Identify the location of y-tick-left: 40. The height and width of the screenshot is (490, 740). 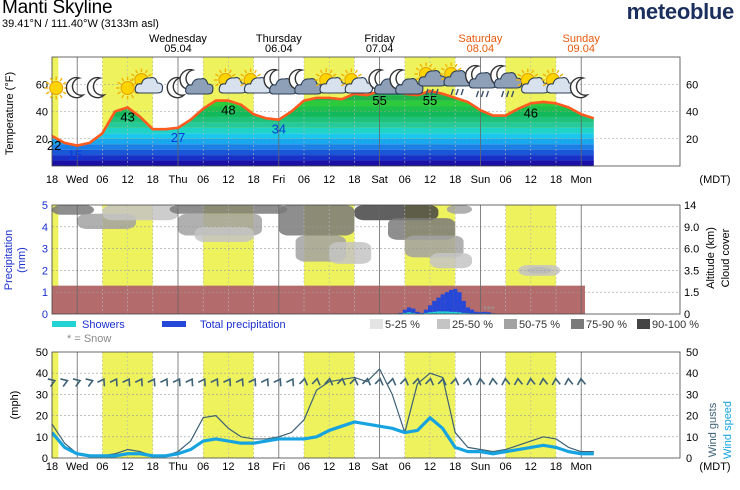
(42, 374).